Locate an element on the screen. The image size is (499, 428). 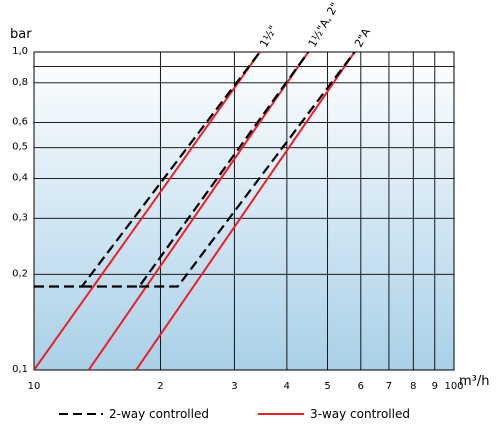
x-axis-label: m³/h is located at coordinates (474, 381).